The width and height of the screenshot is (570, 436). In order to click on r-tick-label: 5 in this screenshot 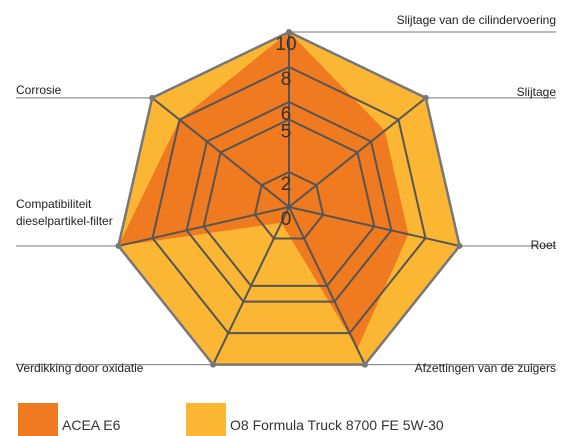, I will do `click(286, 132)`.